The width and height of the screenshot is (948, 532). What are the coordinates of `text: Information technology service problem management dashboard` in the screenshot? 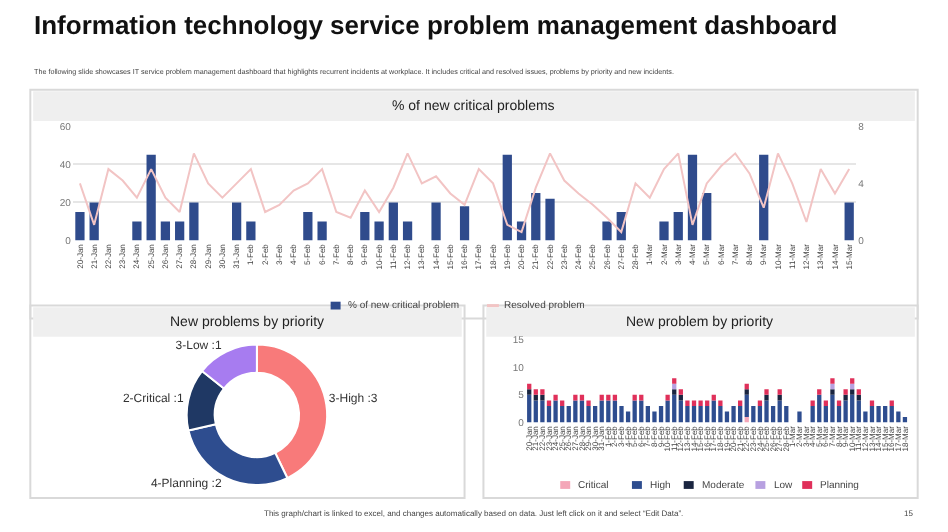 It's located at (436, 25).